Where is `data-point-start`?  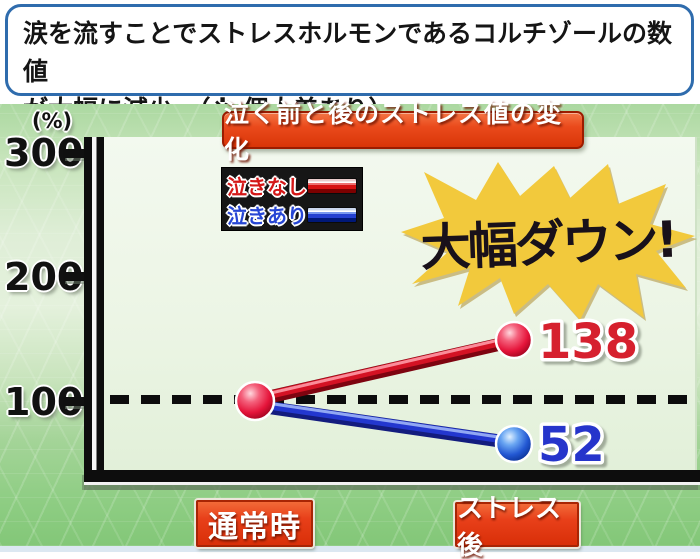 data-point-start is located at coordinates (255, 401).